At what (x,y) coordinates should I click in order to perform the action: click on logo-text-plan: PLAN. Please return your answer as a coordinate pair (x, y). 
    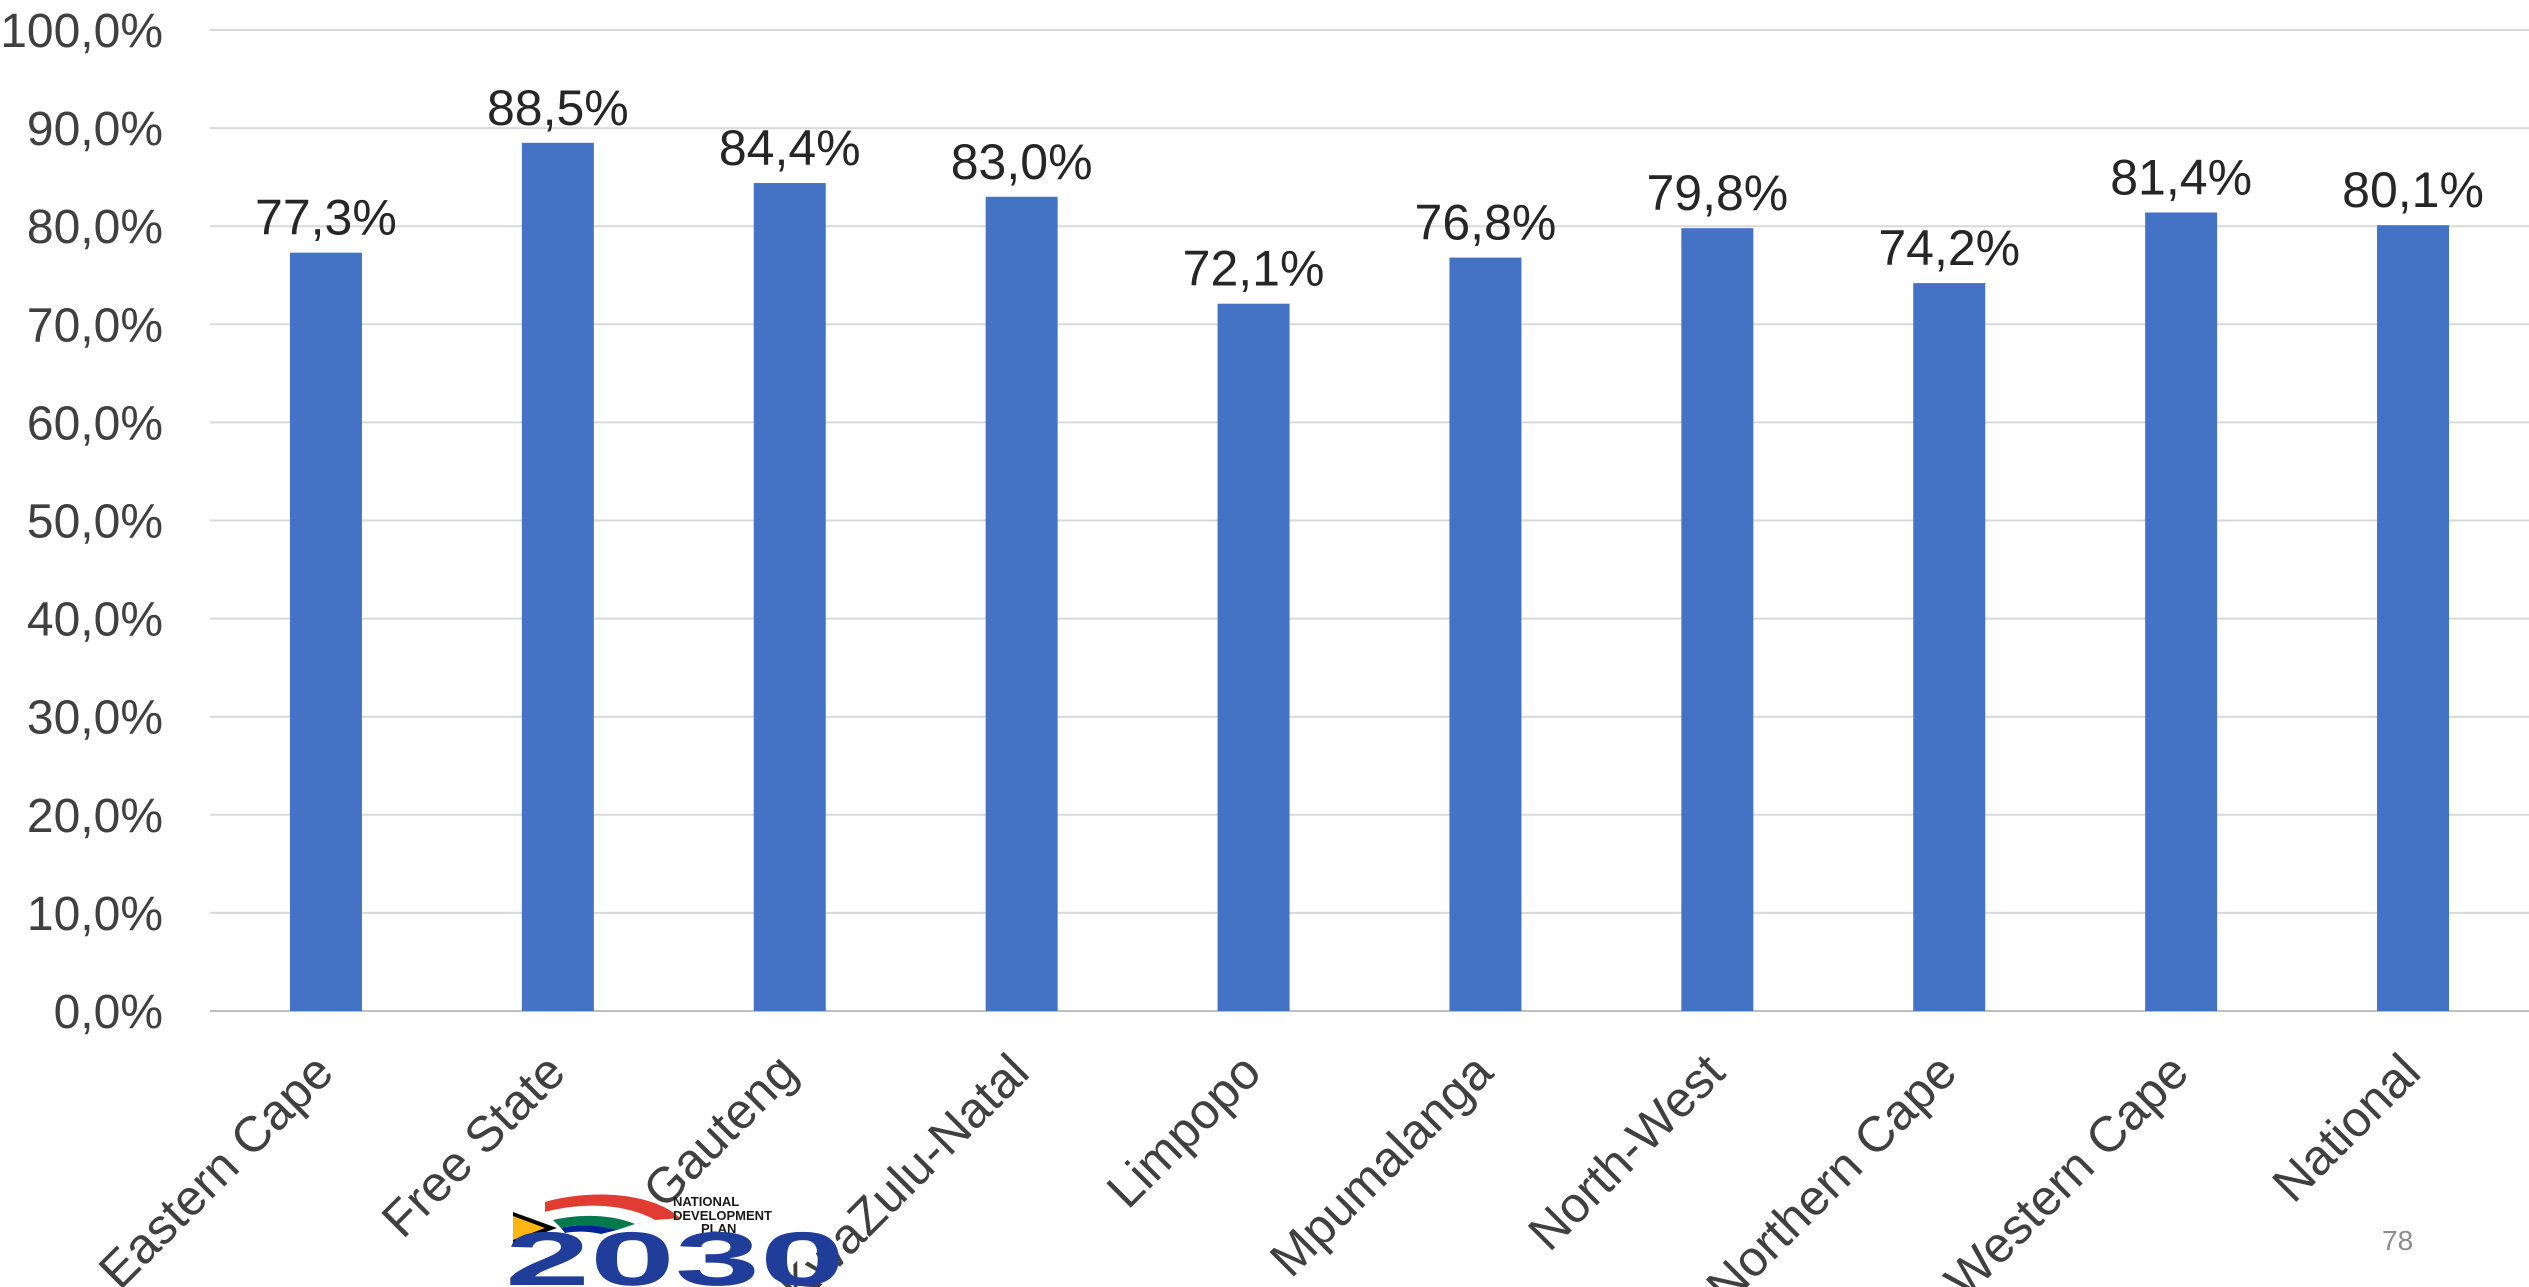
    Looking at the image, I should click on (718, 1228).